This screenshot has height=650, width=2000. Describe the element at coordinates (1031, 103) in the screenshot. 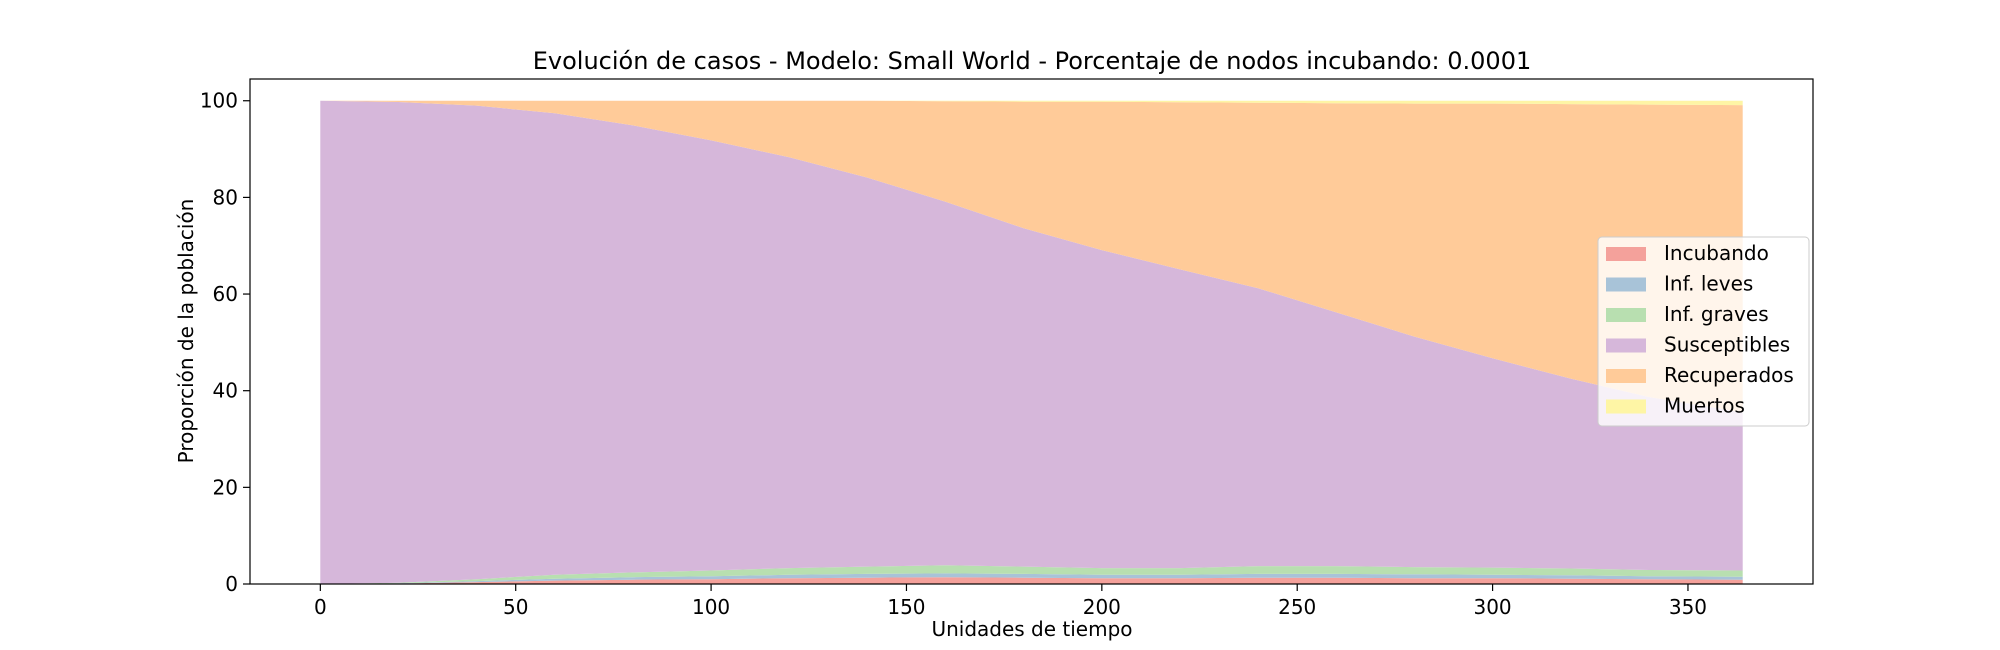

I see `area-muertos` at that location.